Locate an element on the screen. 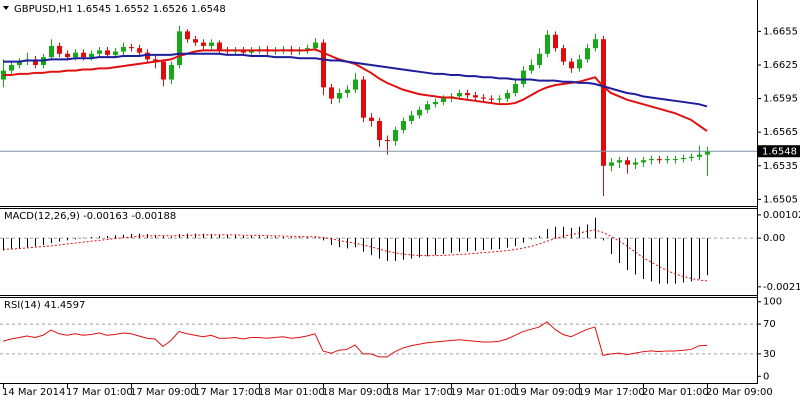 The width and height of the screenshot is (800, 400). x-tick-label: 18 Mar 17:00 is located at coordinates (419, 392).